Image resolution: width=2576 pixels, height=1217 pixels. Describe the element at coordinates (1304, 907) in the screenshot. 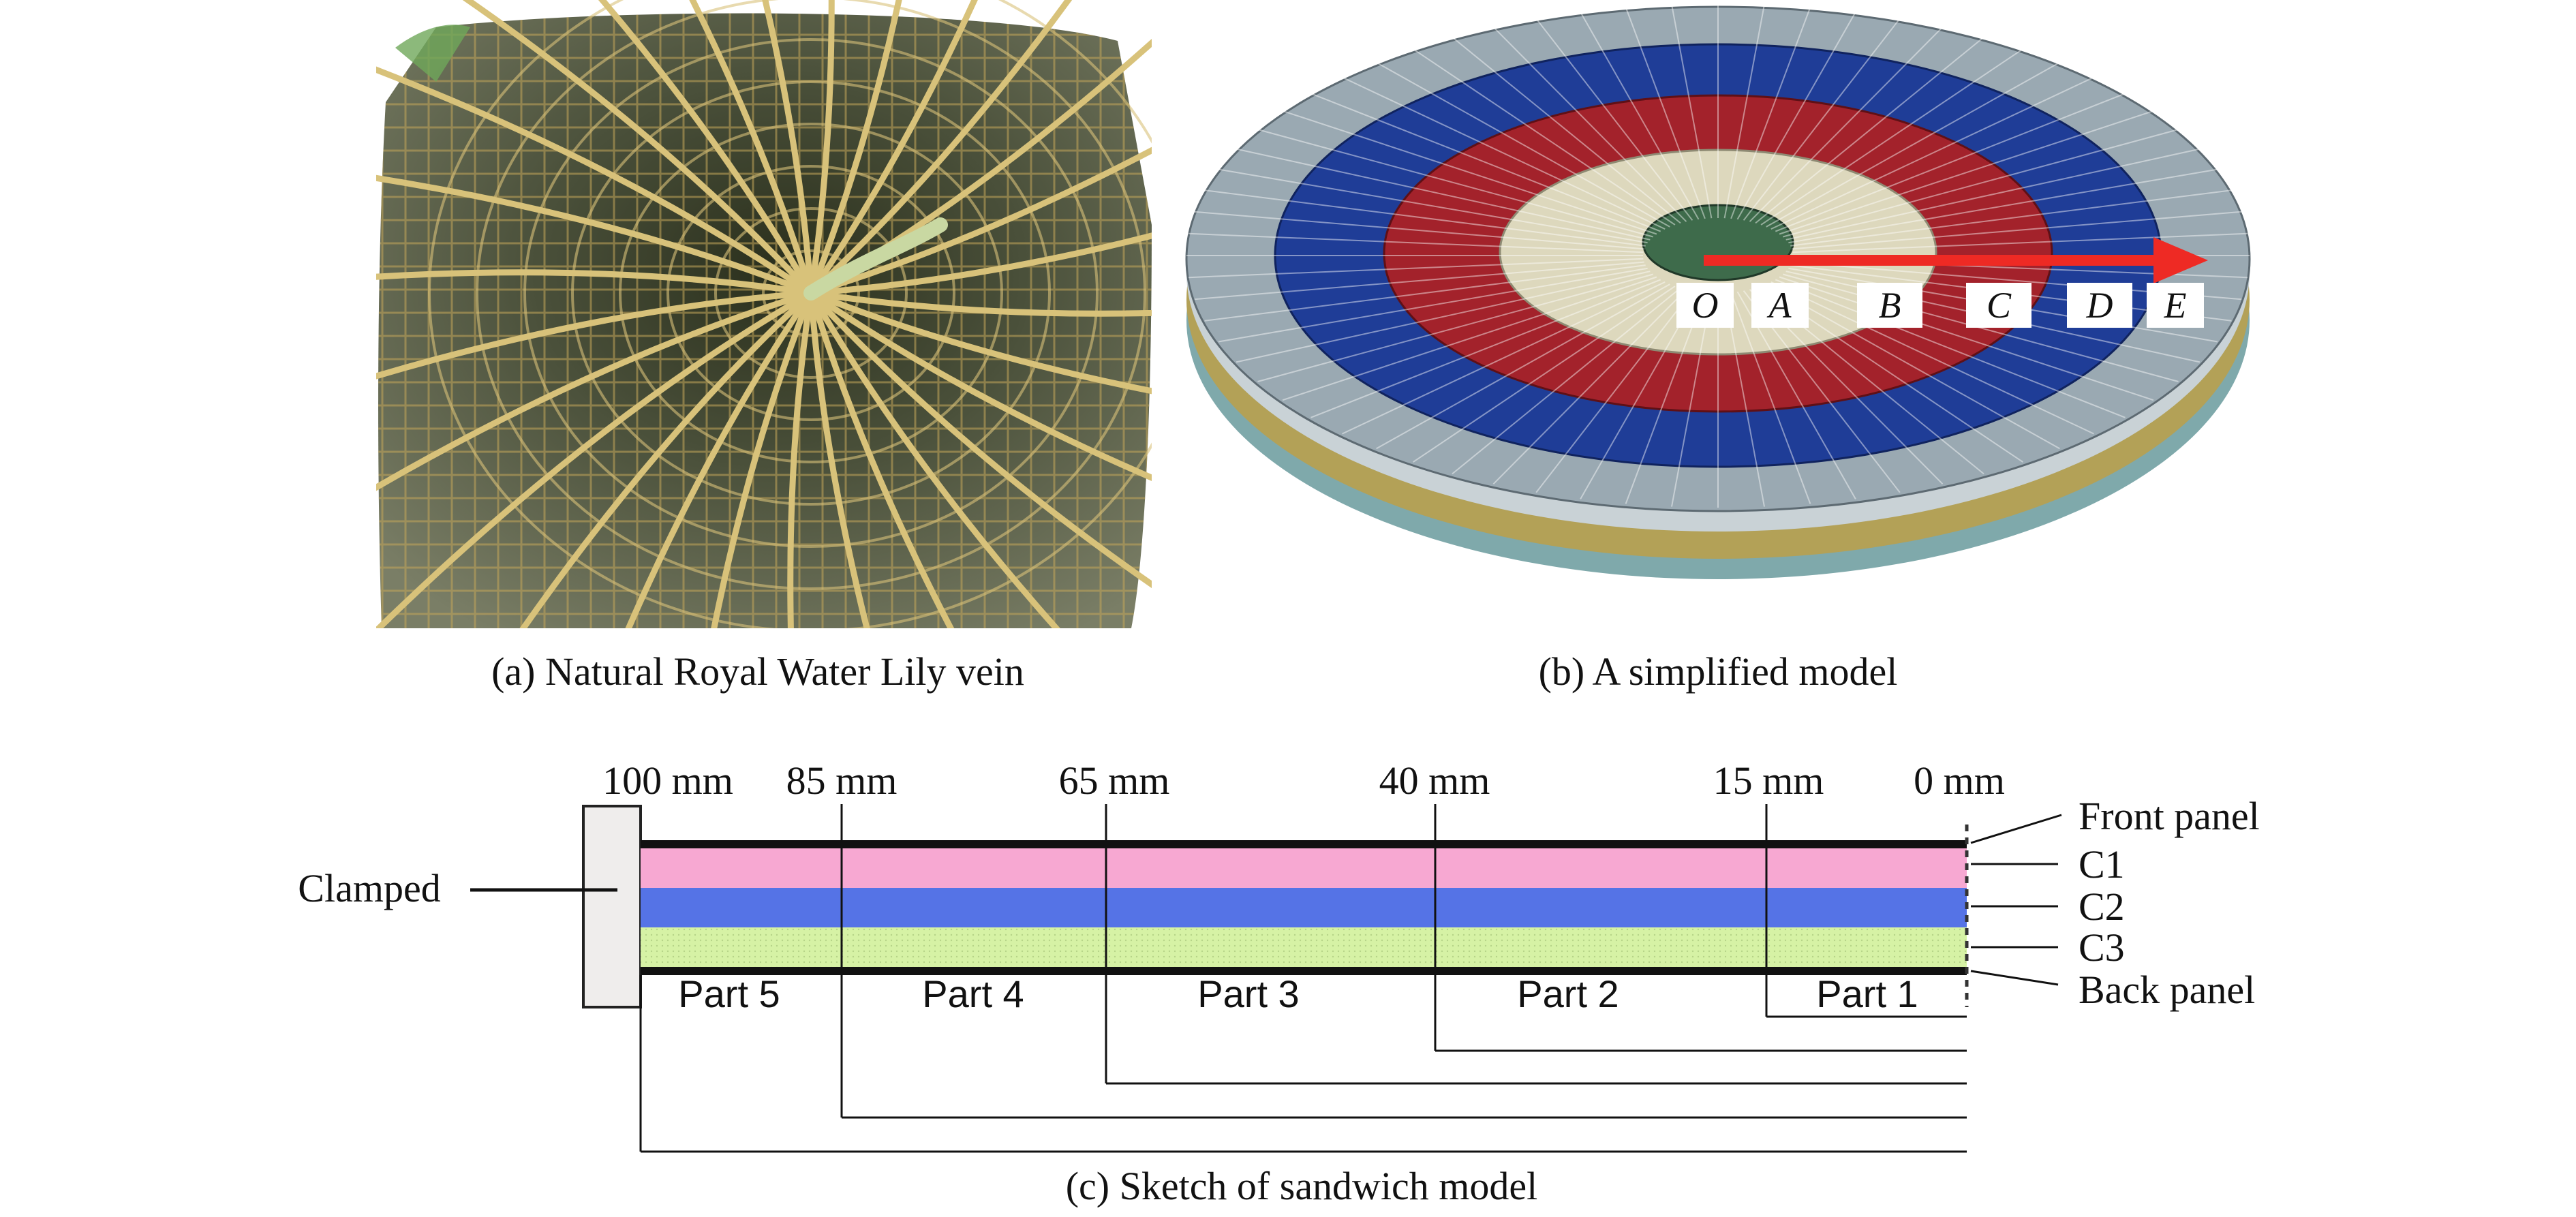

I see `layer-c2` at that location.